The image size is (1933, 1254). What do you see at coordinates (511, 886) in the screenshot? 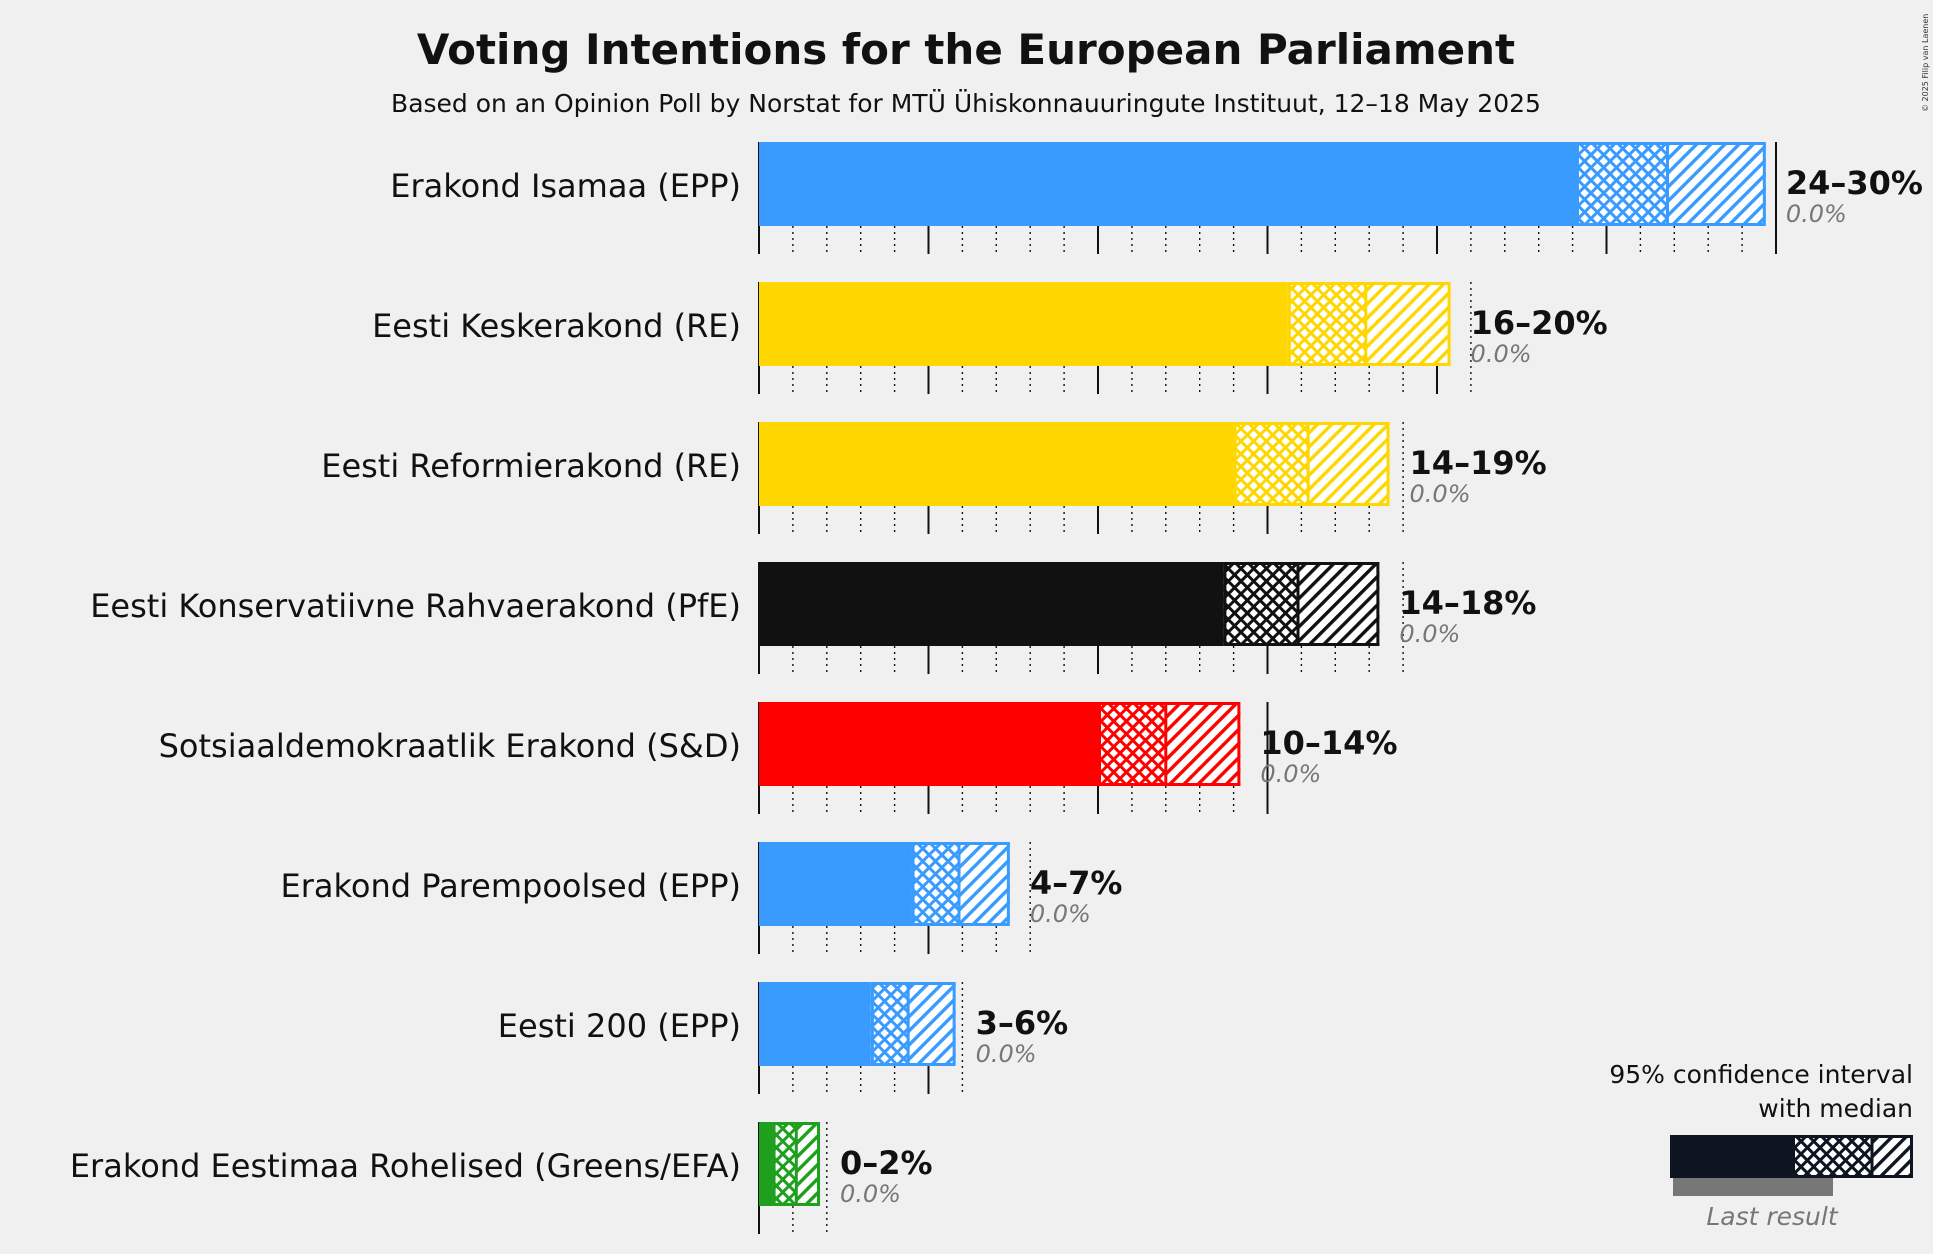
I see `party-label: Erakond Parempoolsed (EPP)` at bounding box center [511, 886].